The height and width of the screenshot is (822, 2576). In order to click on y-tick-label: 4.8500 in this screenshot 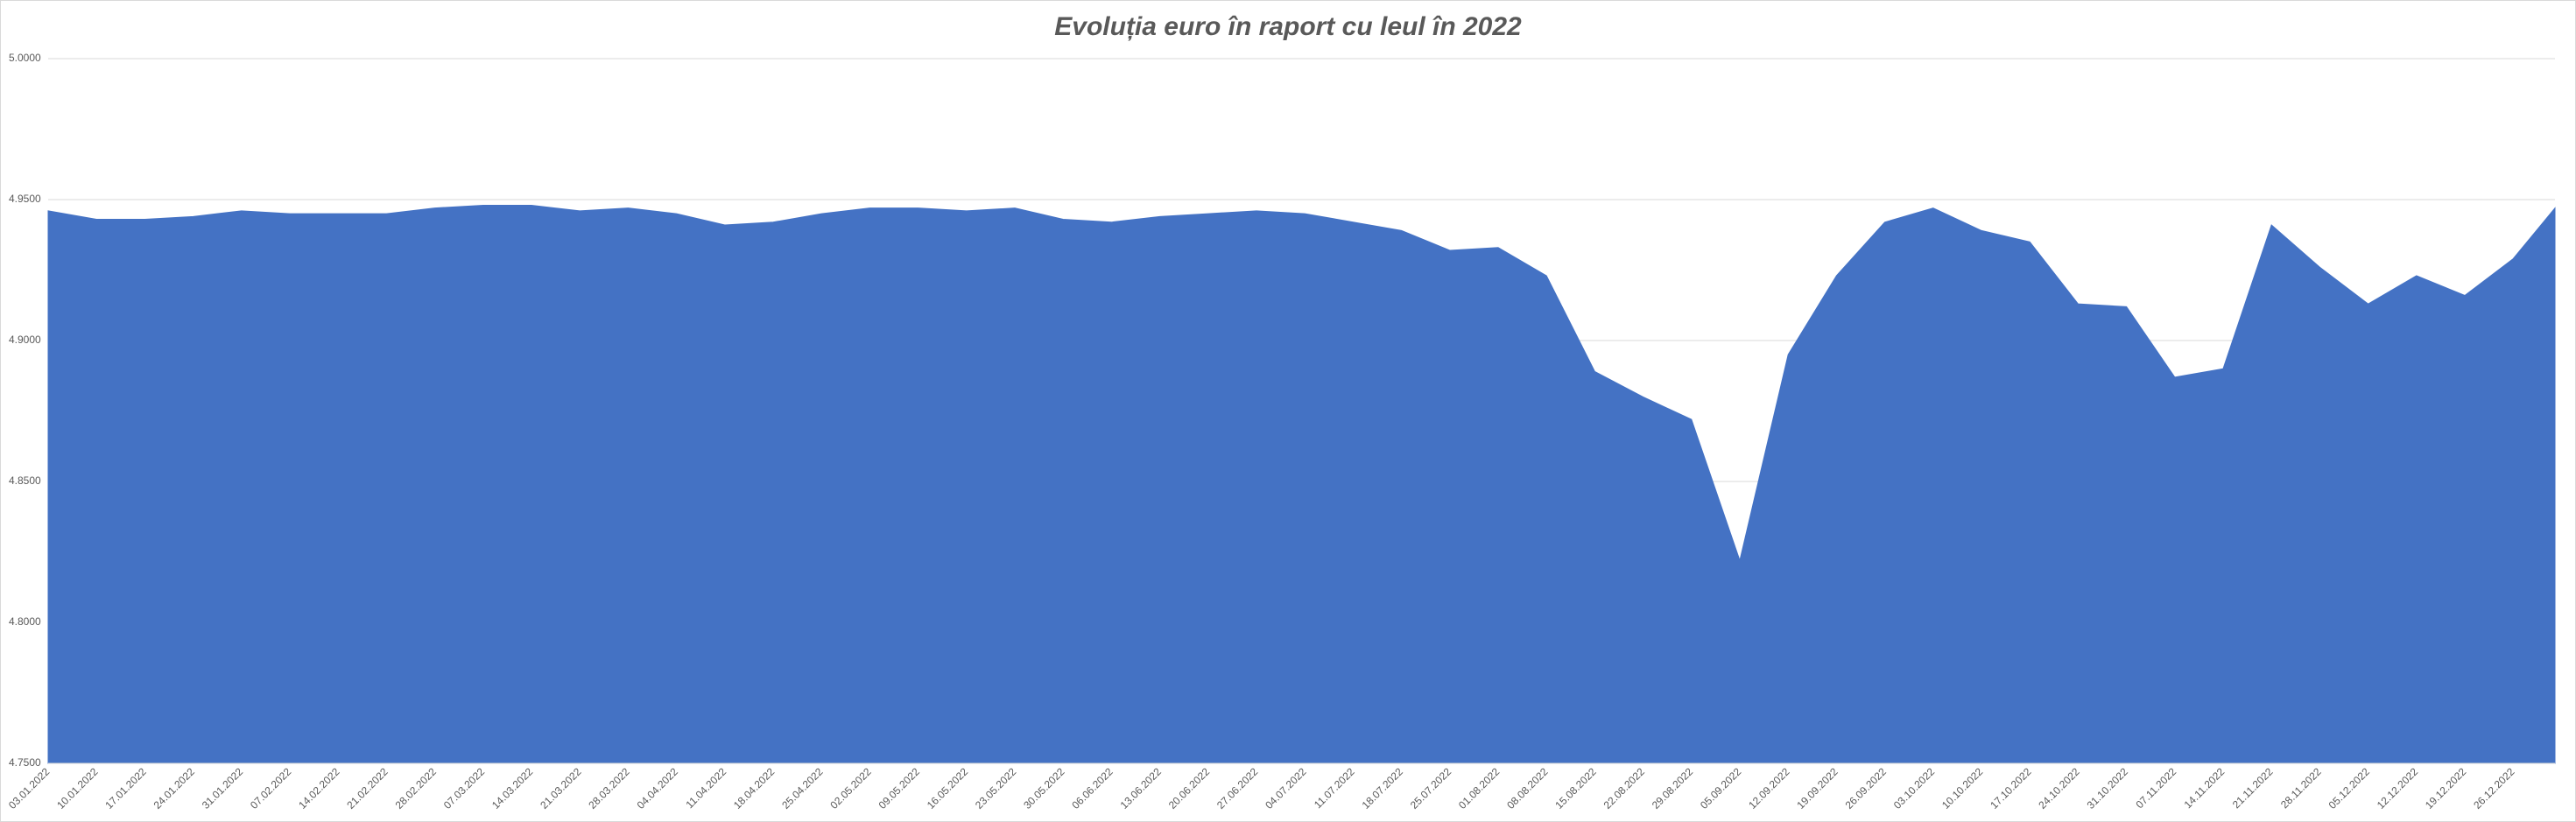, I will do `click(25, 481)`.